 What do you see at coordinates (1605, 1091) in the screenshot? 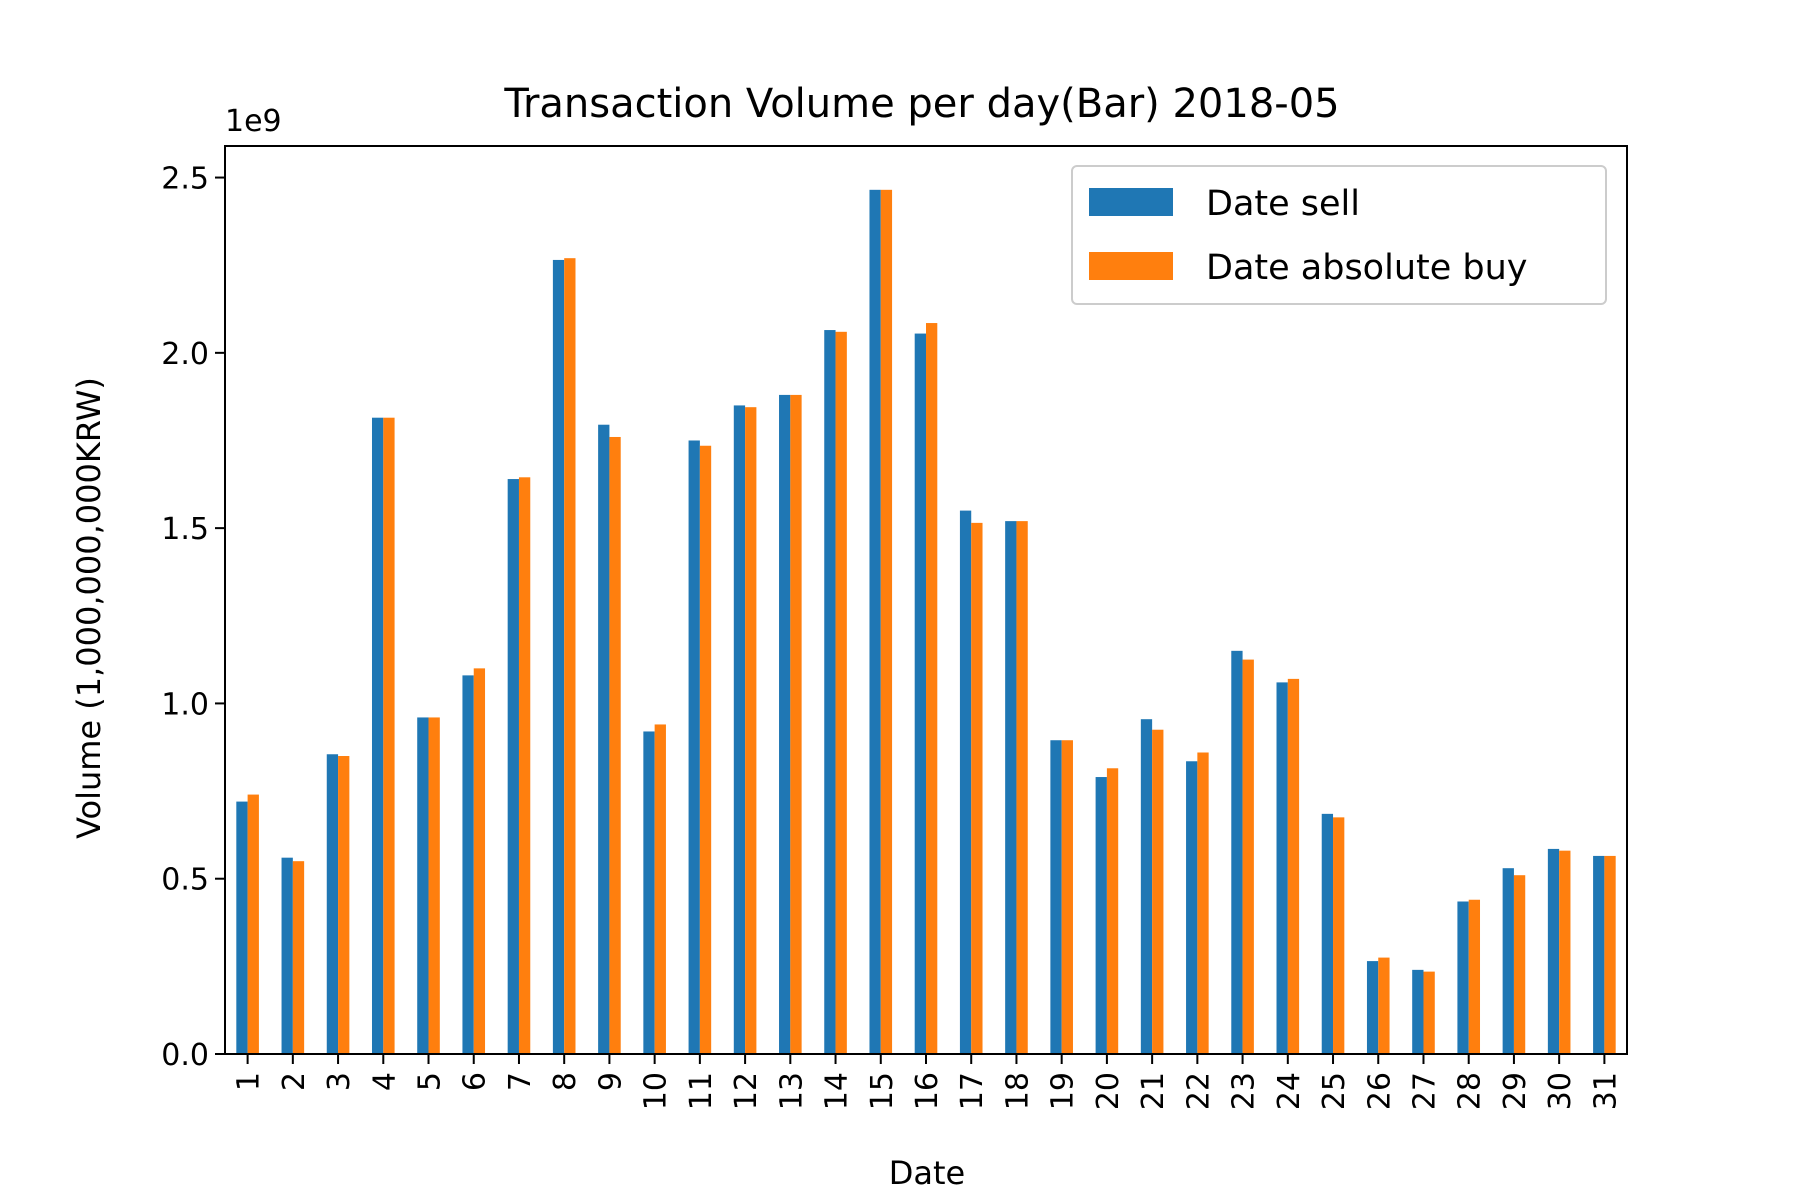
I see `x-tick-label: 31` at bounding box center [1605, 1091].